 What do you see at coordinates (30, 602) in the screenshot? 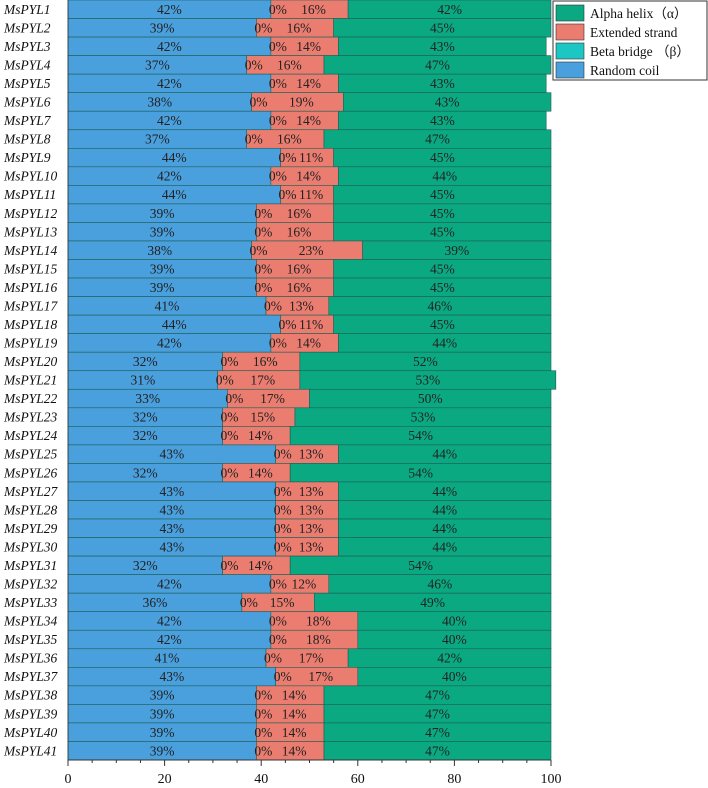
I see `category-label: MsPYL33` at bounding box center [30, 602].